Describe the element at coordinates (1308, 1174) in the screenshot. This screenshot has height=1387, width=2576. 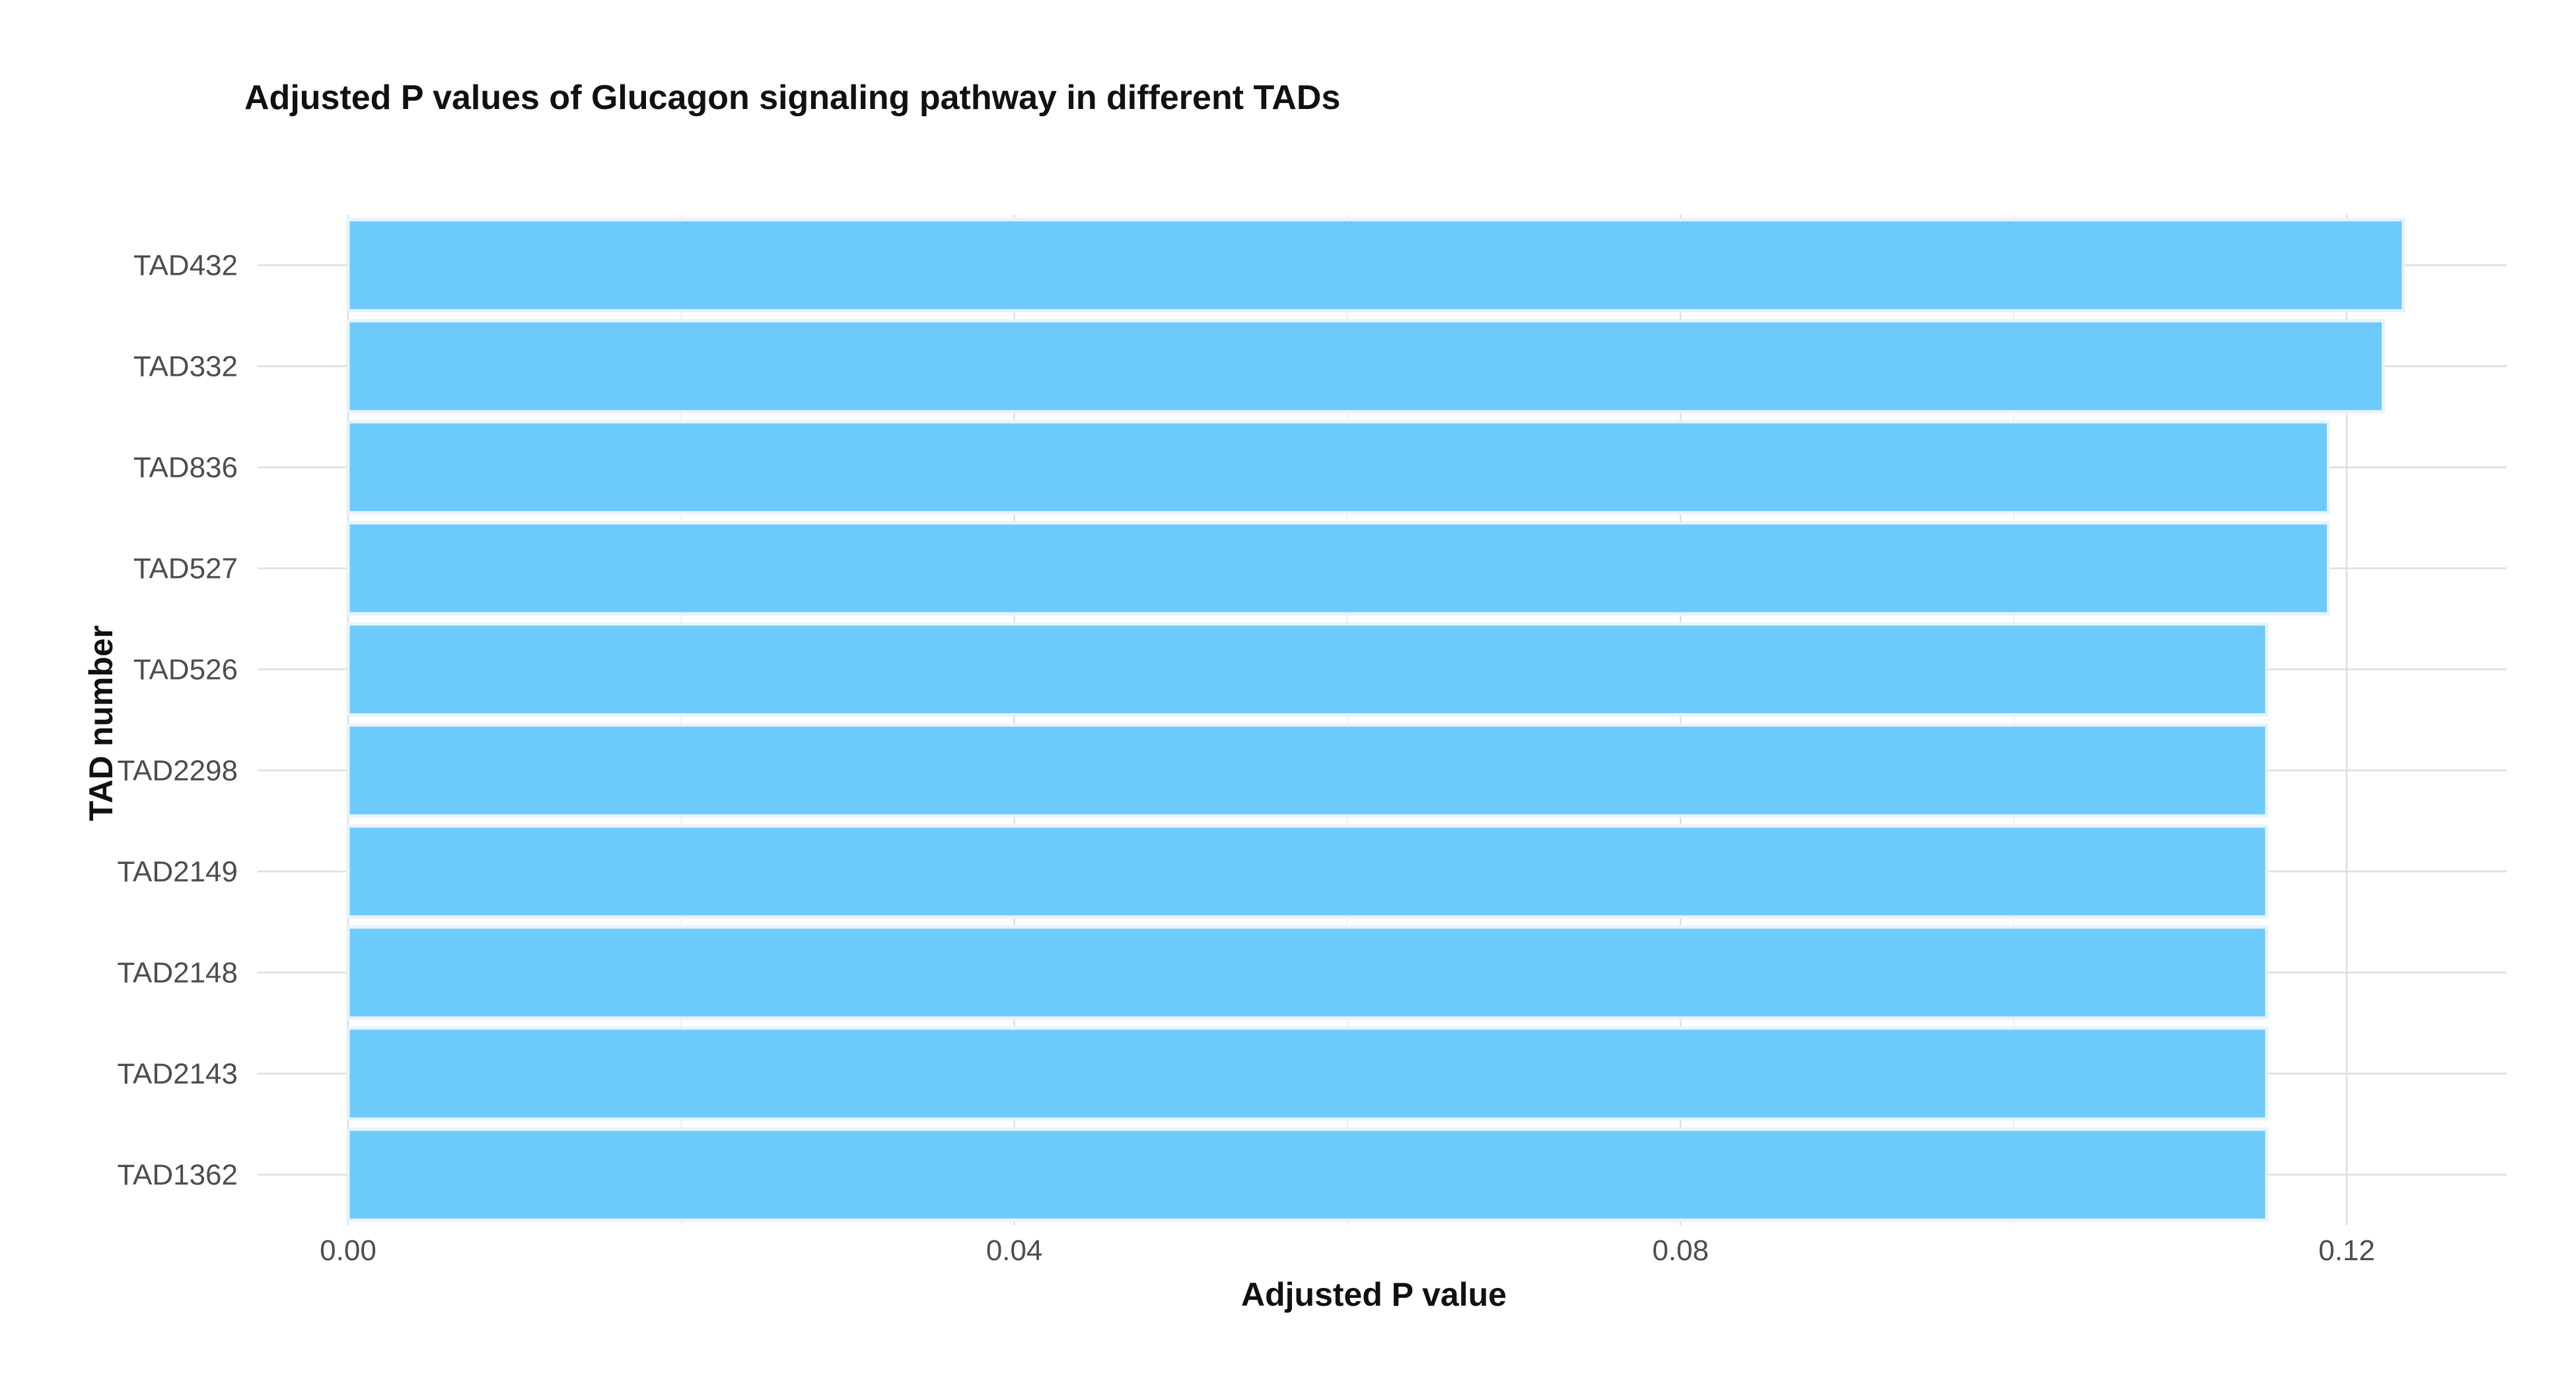
I see `bar-tad1362` at that location.